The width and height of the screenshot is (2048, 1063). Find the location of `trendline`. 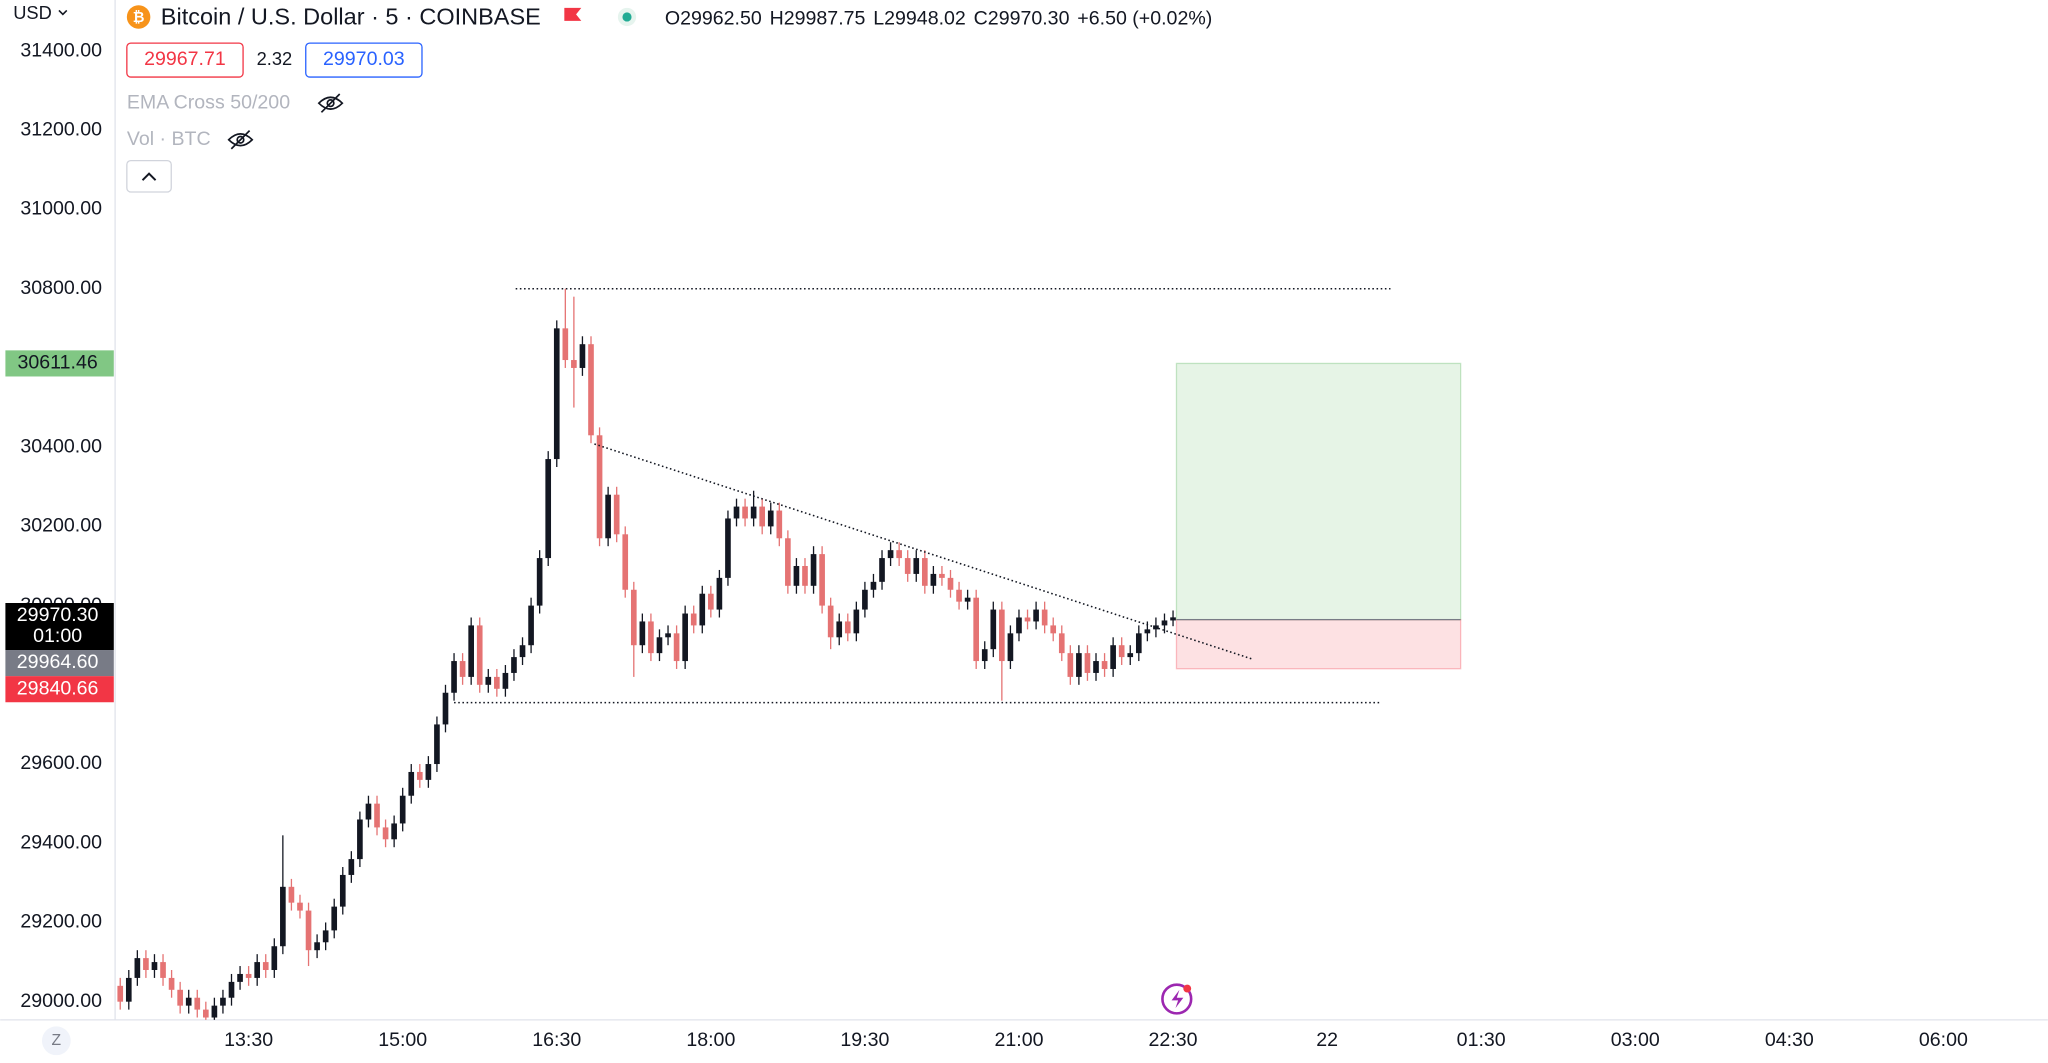

trendline is located at coordinates (924, 552).